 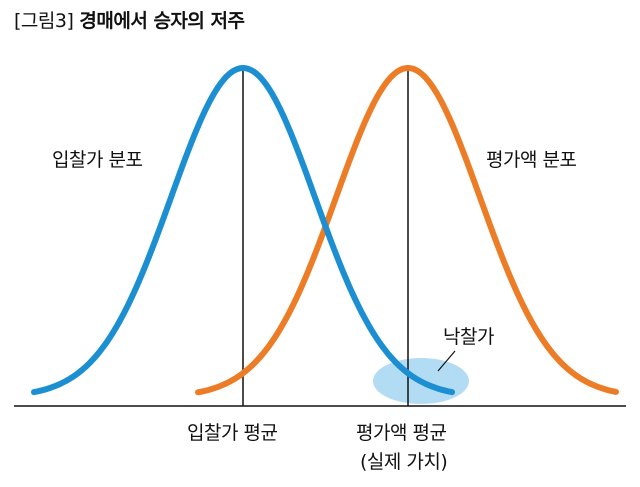 What do you see at coordinates (232, 433) in the screenshot?
I see `bid-mean-label: 입찰가 평균` at bounding box center [232, 433].